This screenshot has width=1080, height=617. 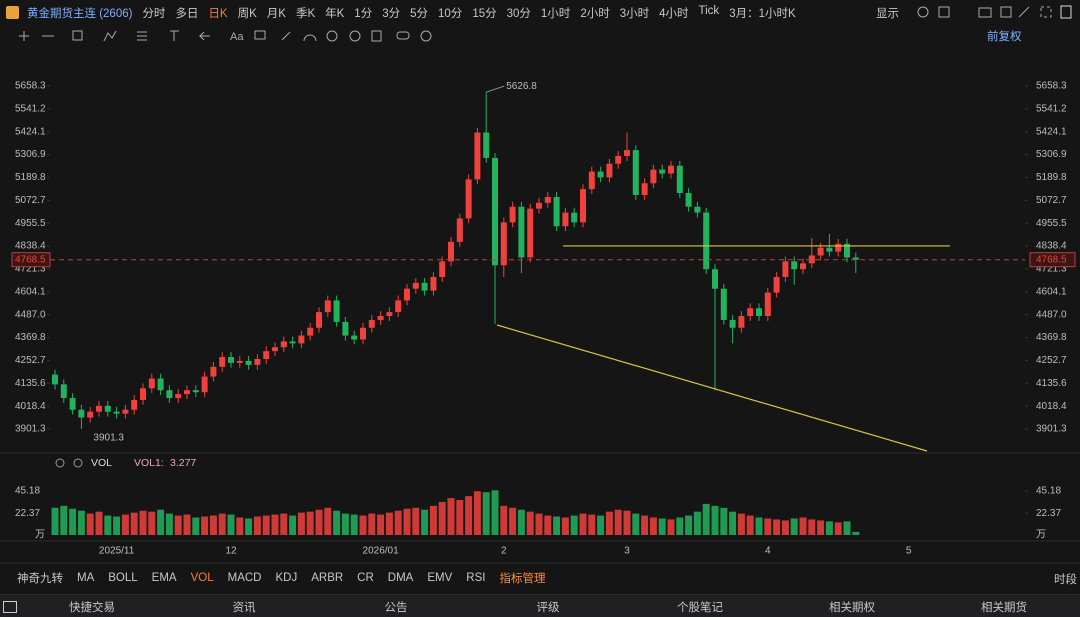 What do you see at coordinates (426, 36) in the screenshot?
I see `tool-settings` at bounding box center [426, 36].